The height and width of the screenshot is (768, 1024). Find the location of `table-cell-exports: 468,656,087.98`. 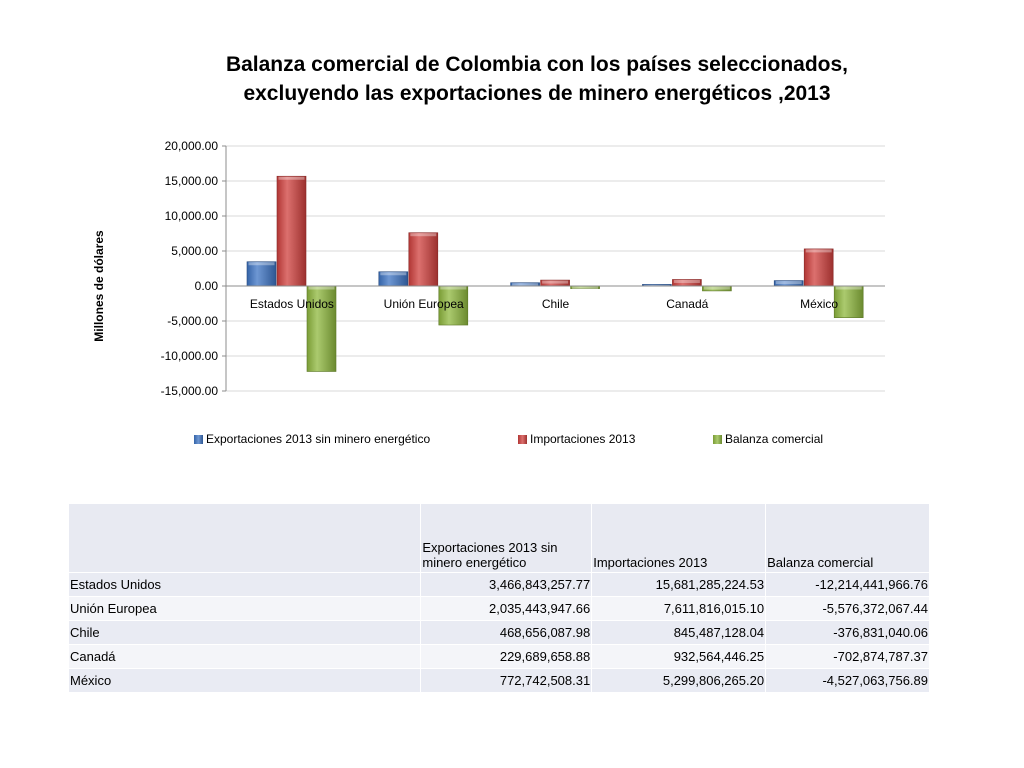

table-cell-exports: 468,656,087.98 is located at coordinates (506, 632).